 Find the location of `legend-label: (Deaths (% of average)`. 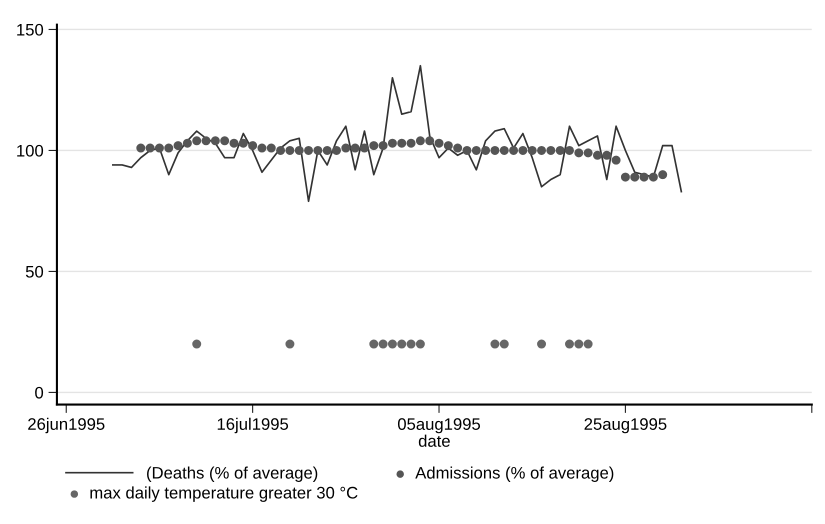

legend-label: (Deaths (% of average) is located at coordinates (232, 474).